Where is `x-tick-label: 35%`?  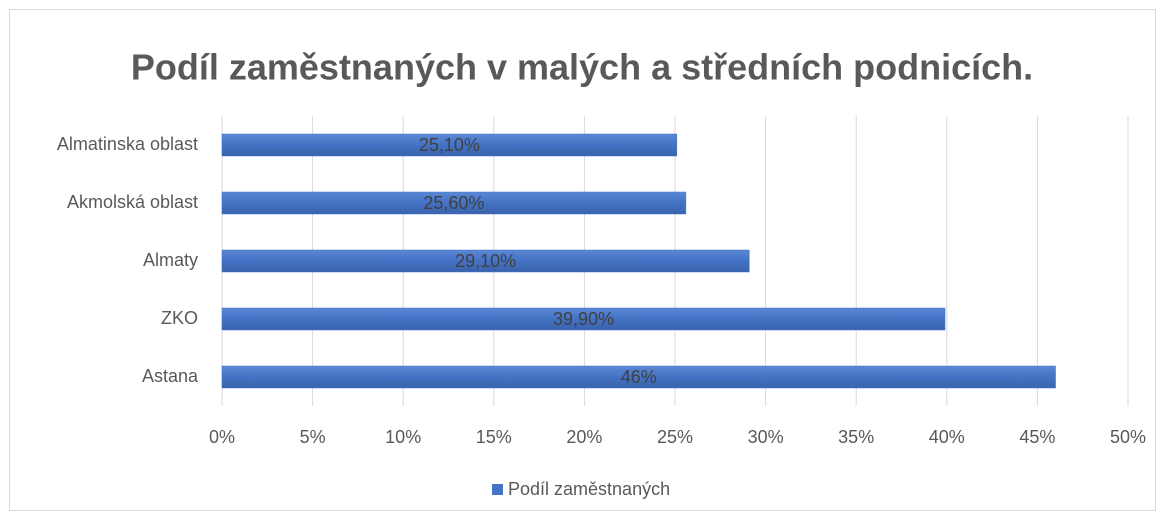 x-tick-label: 35% is located at coordinates (856, 437).